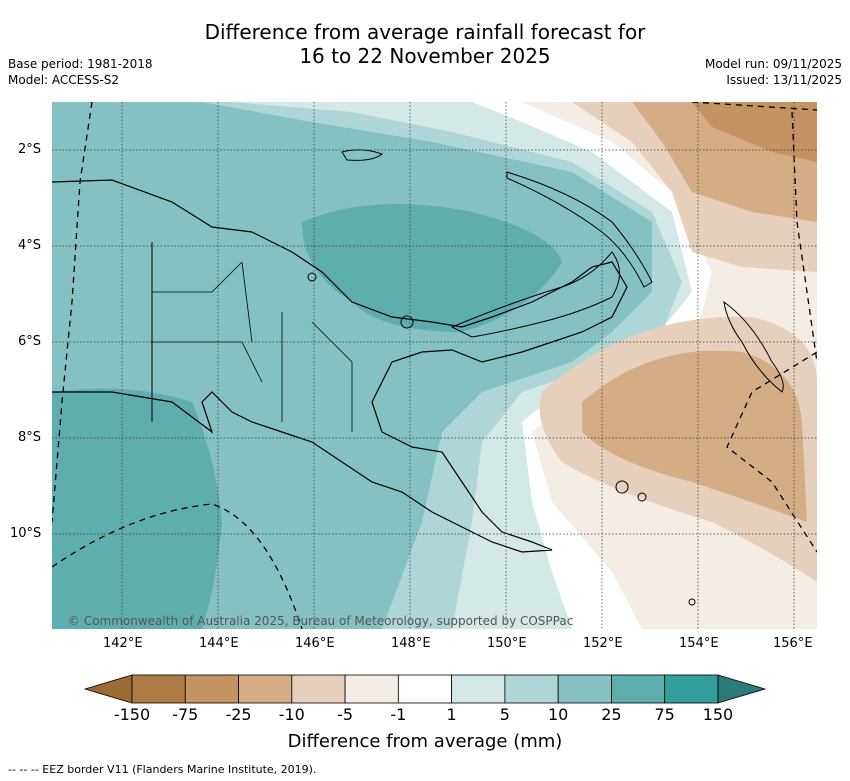 The image size is (850, 781). I want to click on colorbar-tick-label: -75, so click(185, 714).